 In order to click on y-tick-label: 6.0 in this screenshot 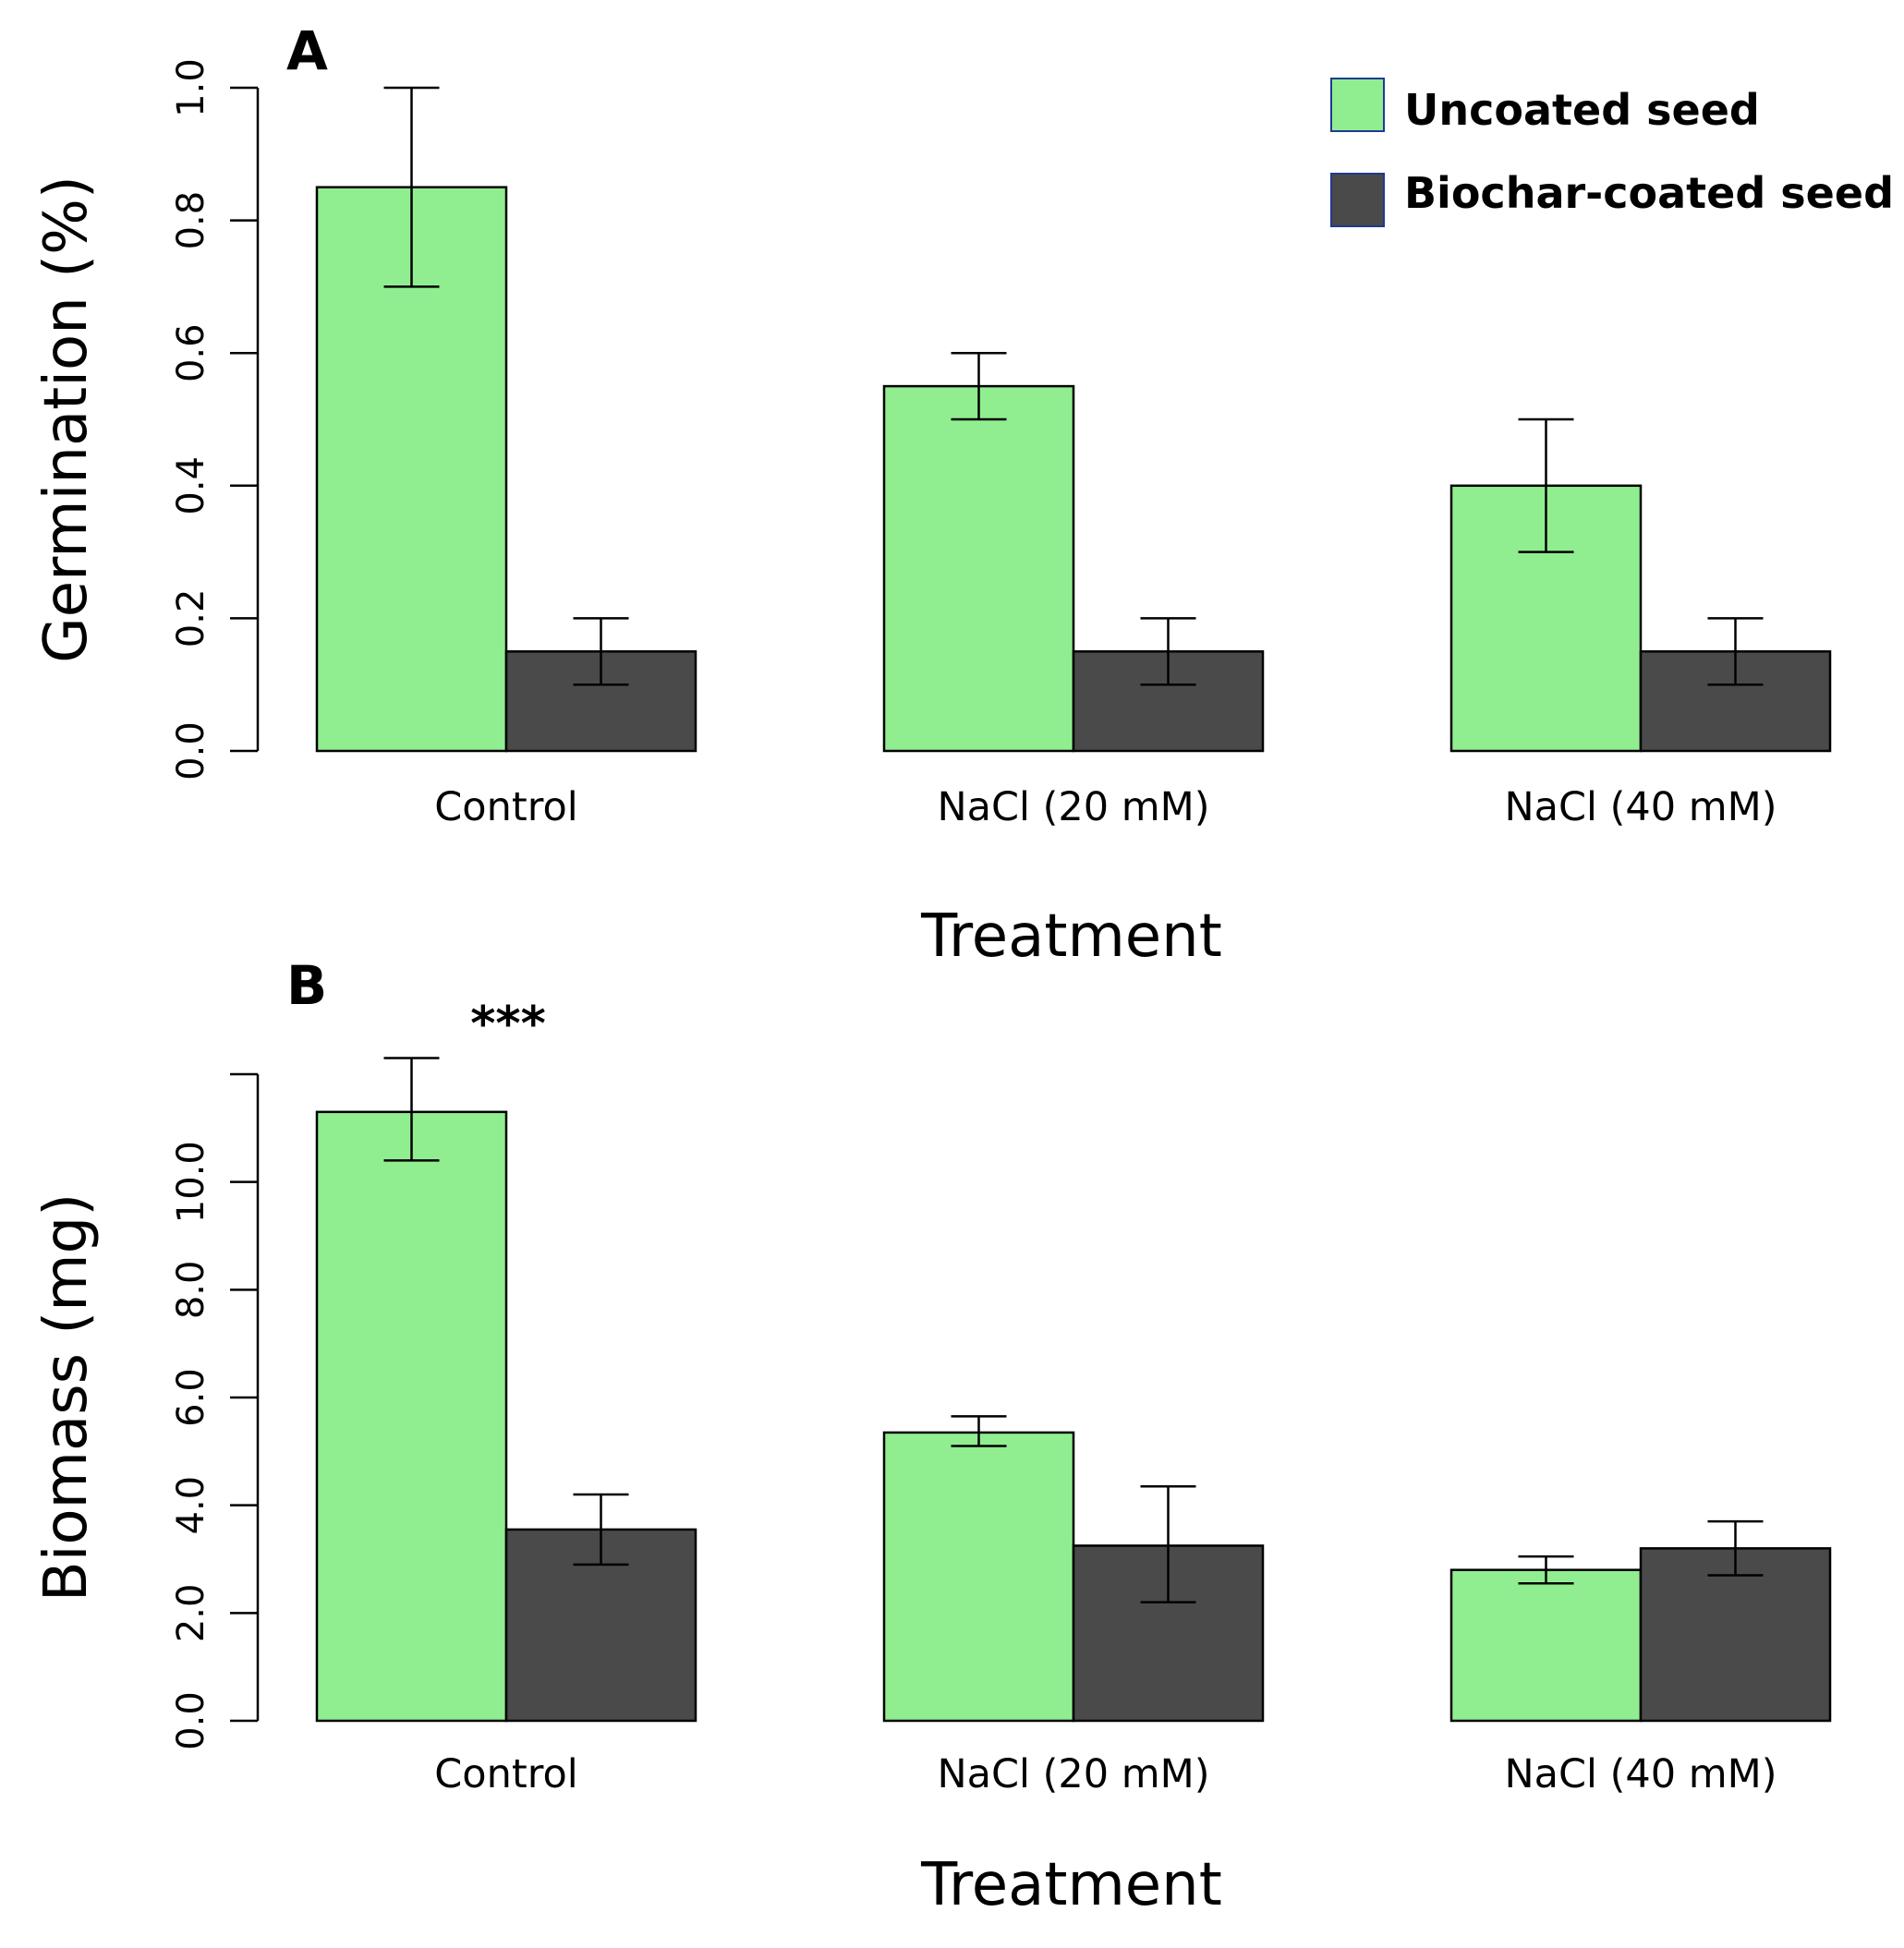, I will do `click(191, 1397)`.